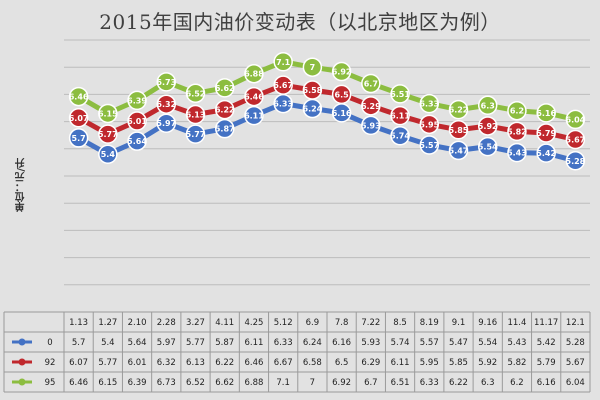 This screenshot has width=600, height=400. I want to click on data-label-95: 6.88, so click(254, 74).